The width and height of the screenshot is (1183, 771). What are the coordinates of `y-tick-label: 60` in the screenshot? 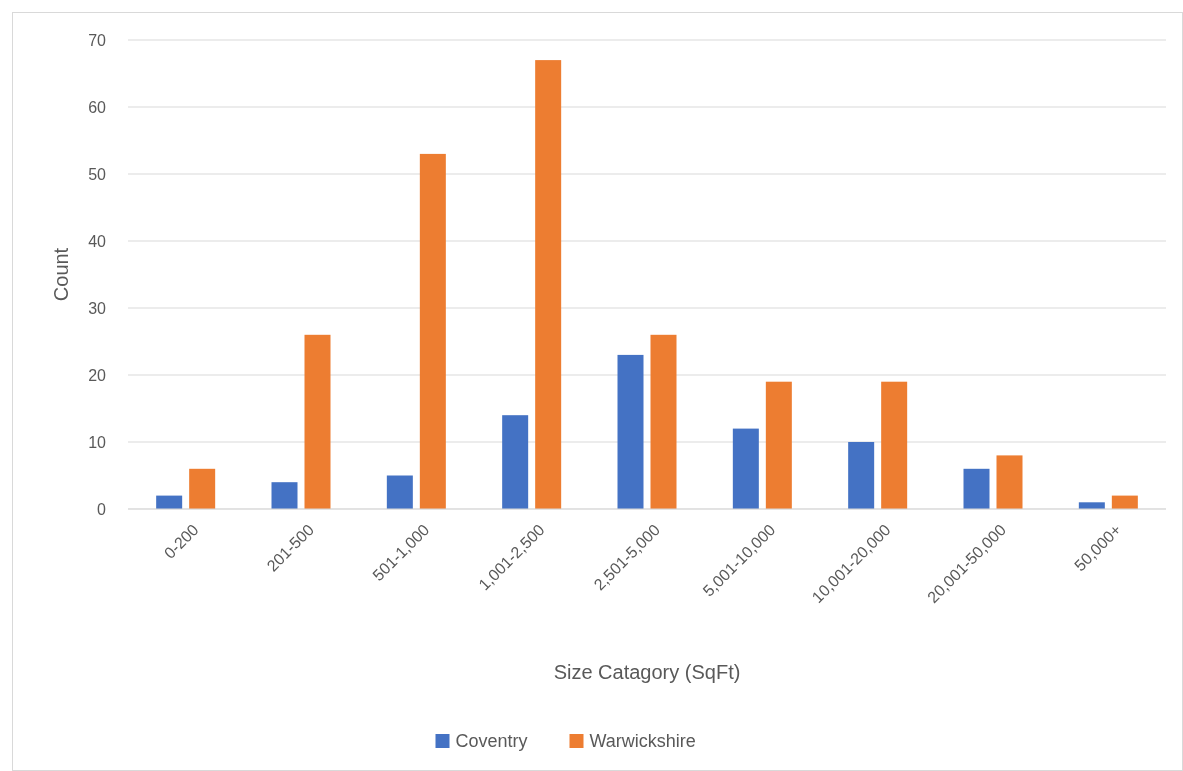 It's located at (97, 107).